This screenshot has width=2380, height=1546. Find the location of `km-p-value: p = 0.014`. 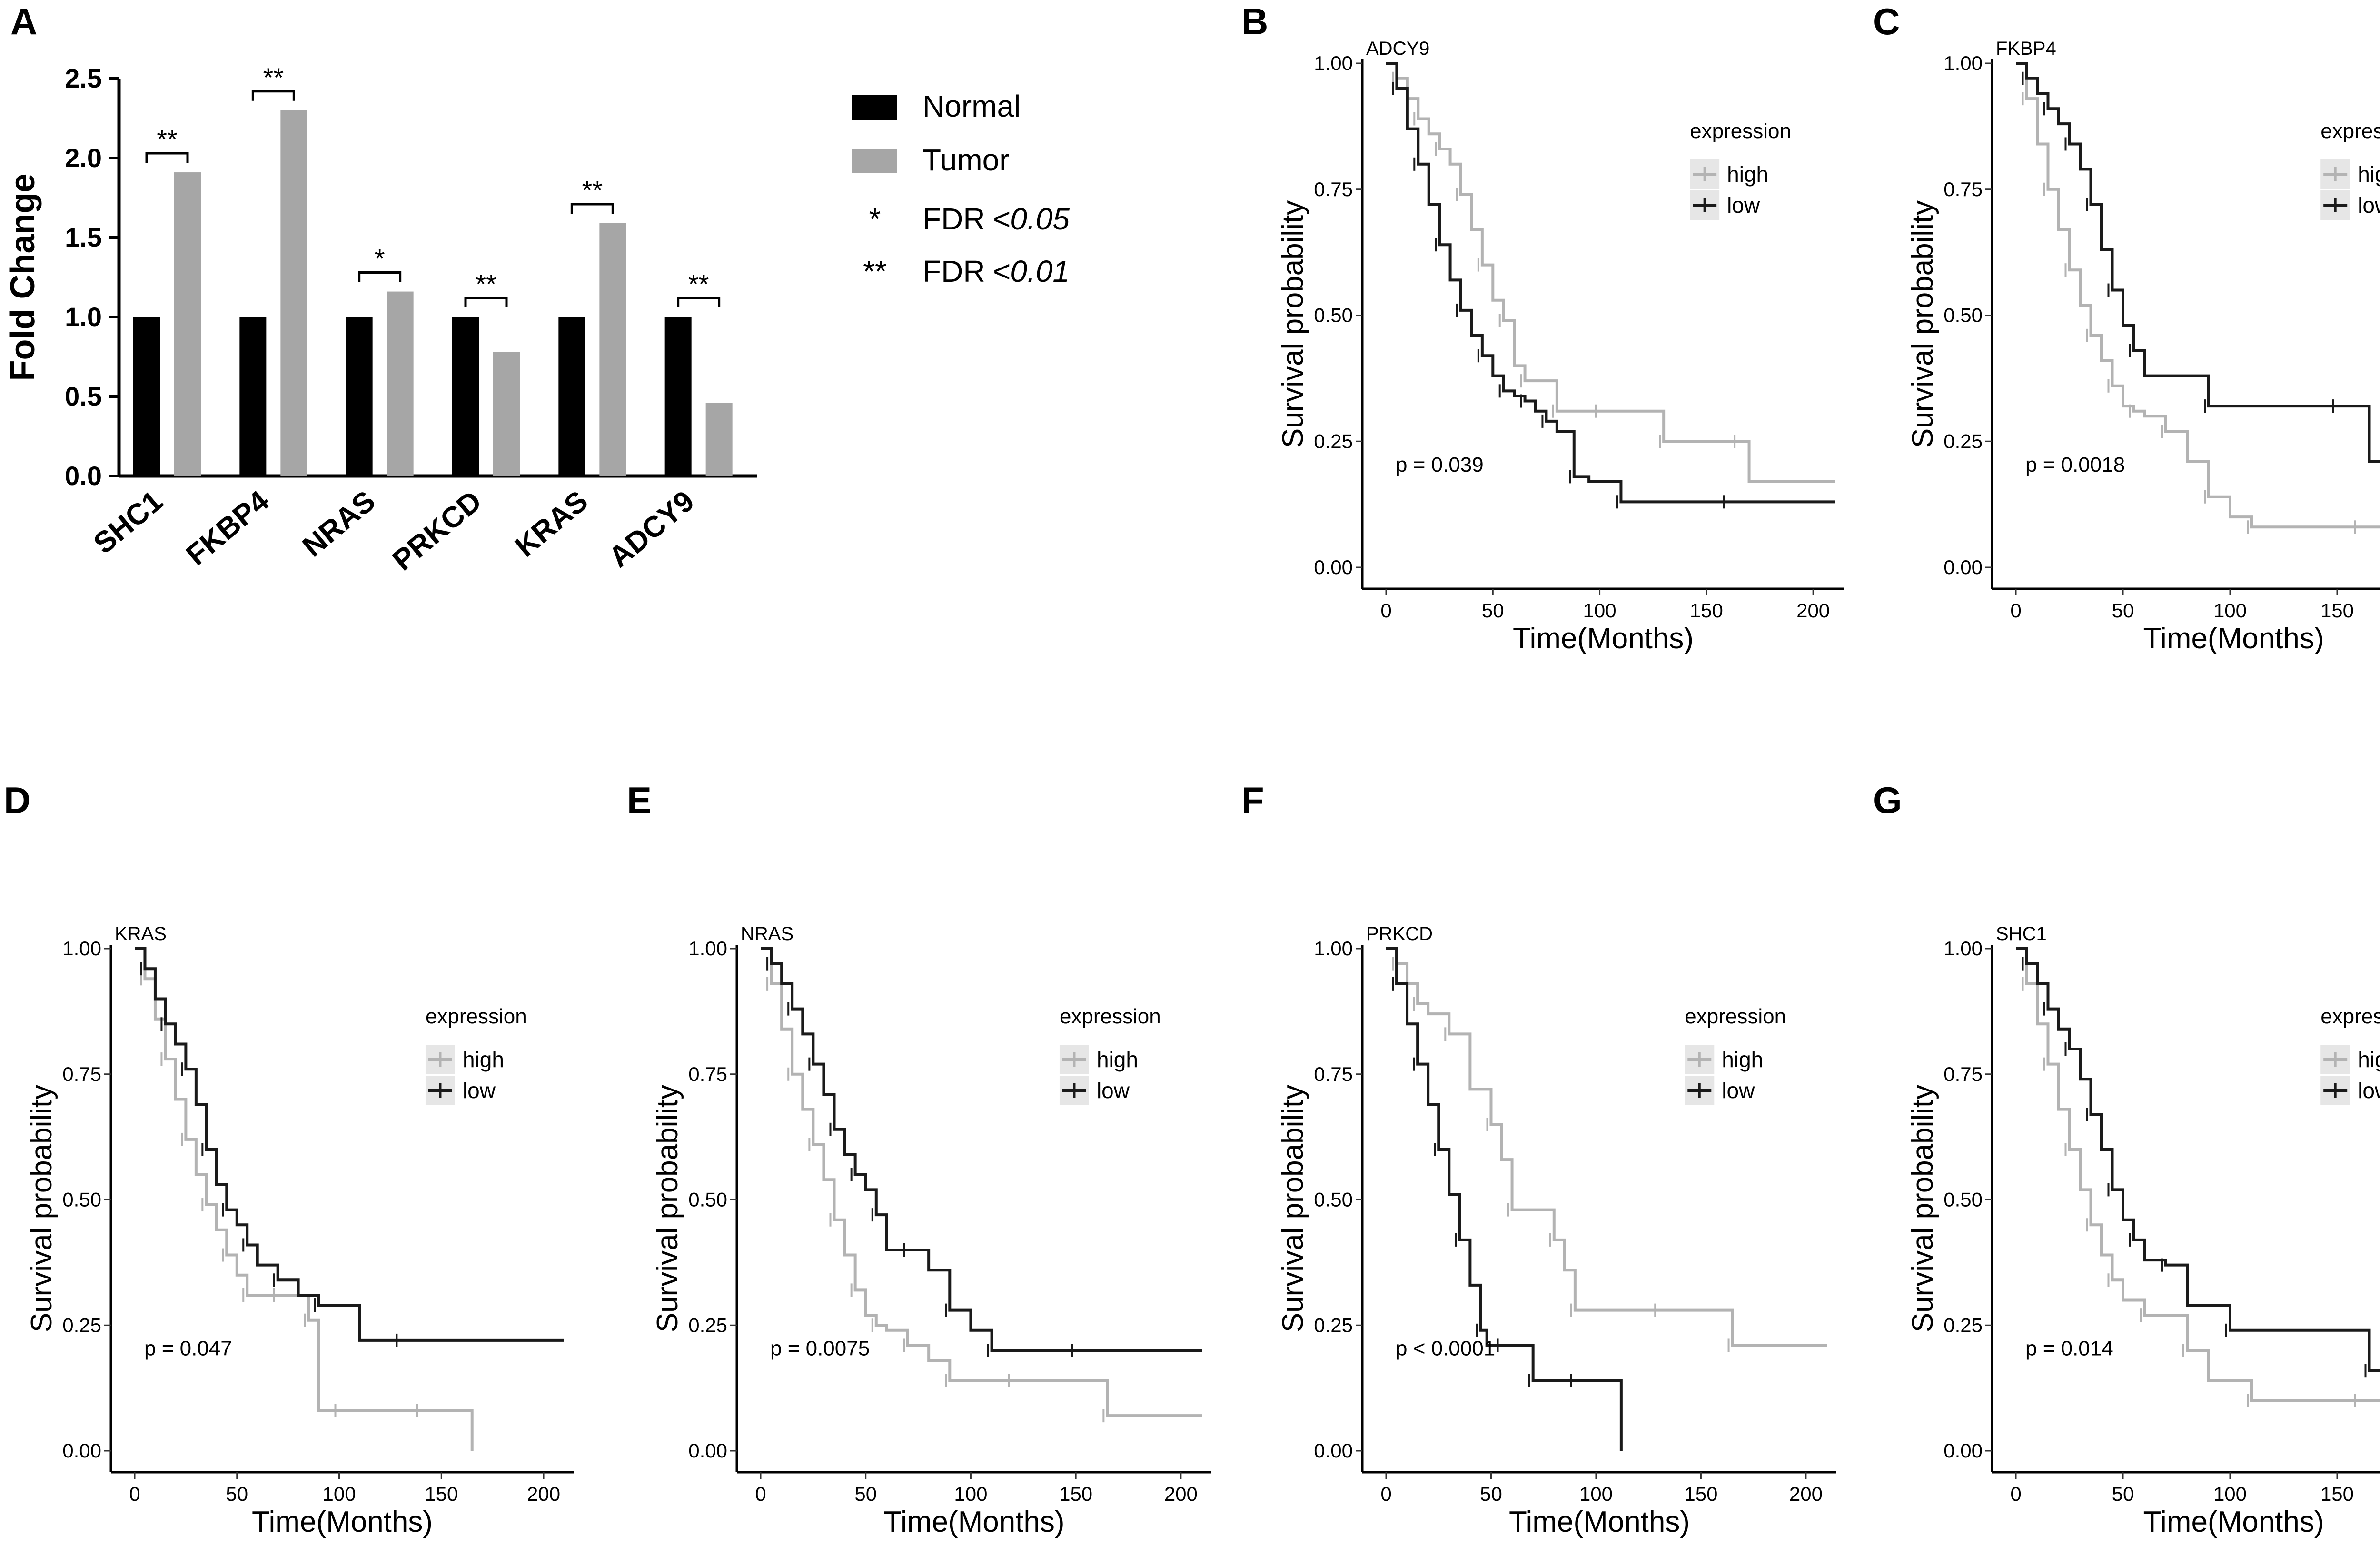

km-p-value: p = 0.014 is located at coordinates (2069, 1348).